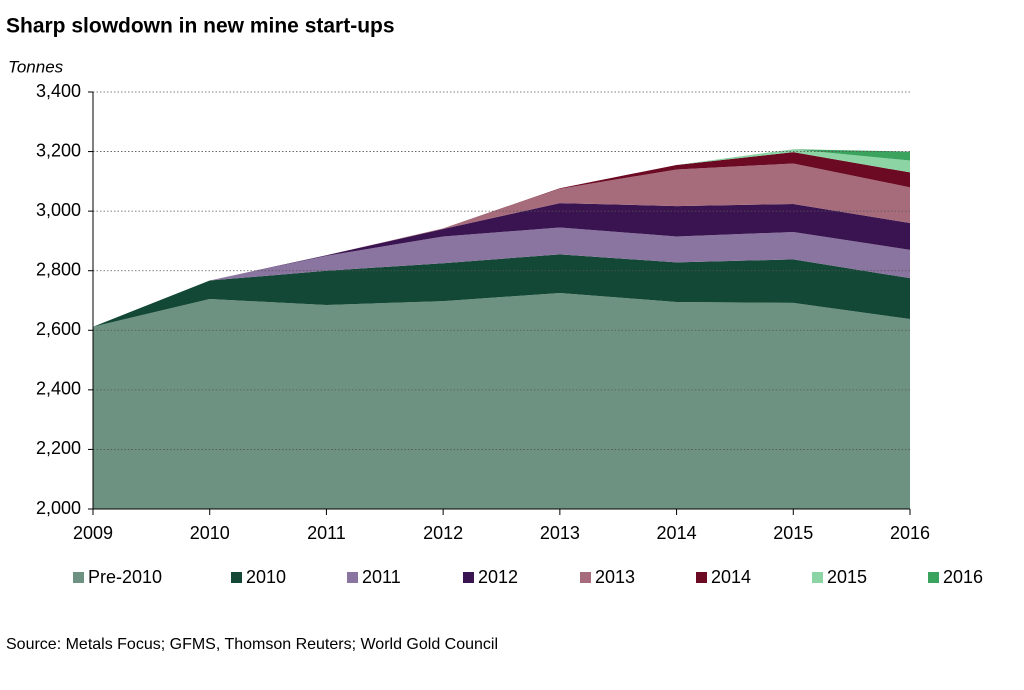 This screenshot has width=1024, height=690. Describe the element at coordinates (200, 26) in the screenshot. I see `chart-title: Sharp slowdown in new mine start-ups` at that location.